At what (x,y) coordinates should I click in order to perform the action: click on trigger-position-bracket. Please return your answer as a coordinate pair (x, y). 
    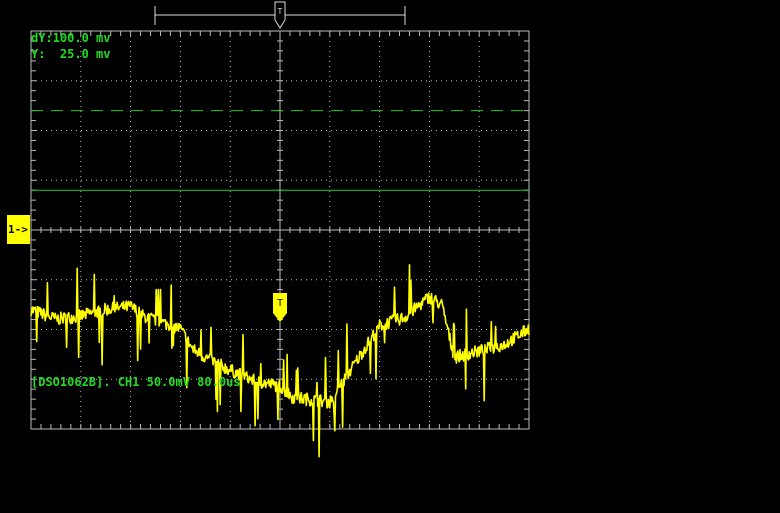
    Looking at the image, I should click on (280, 15).